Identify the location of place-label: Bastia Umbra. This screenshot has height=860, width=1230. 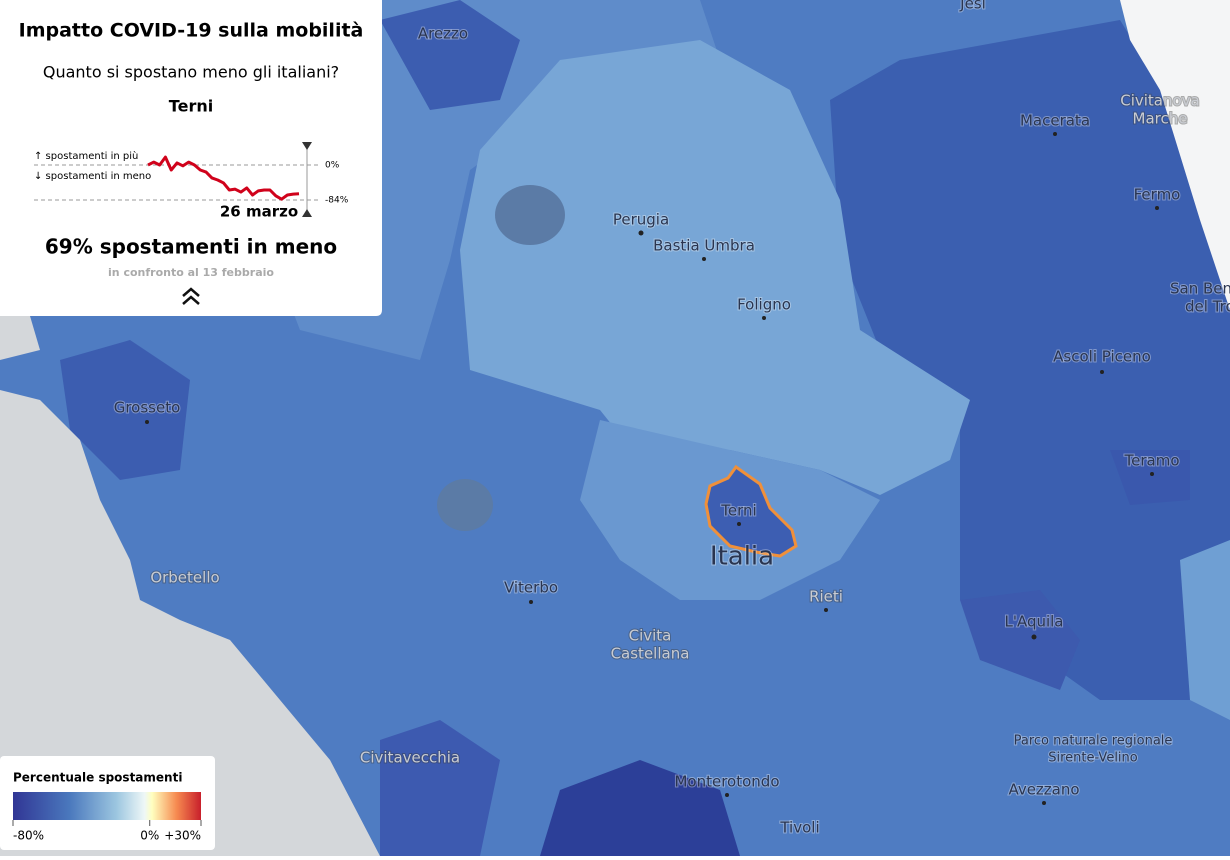
(704, 246).